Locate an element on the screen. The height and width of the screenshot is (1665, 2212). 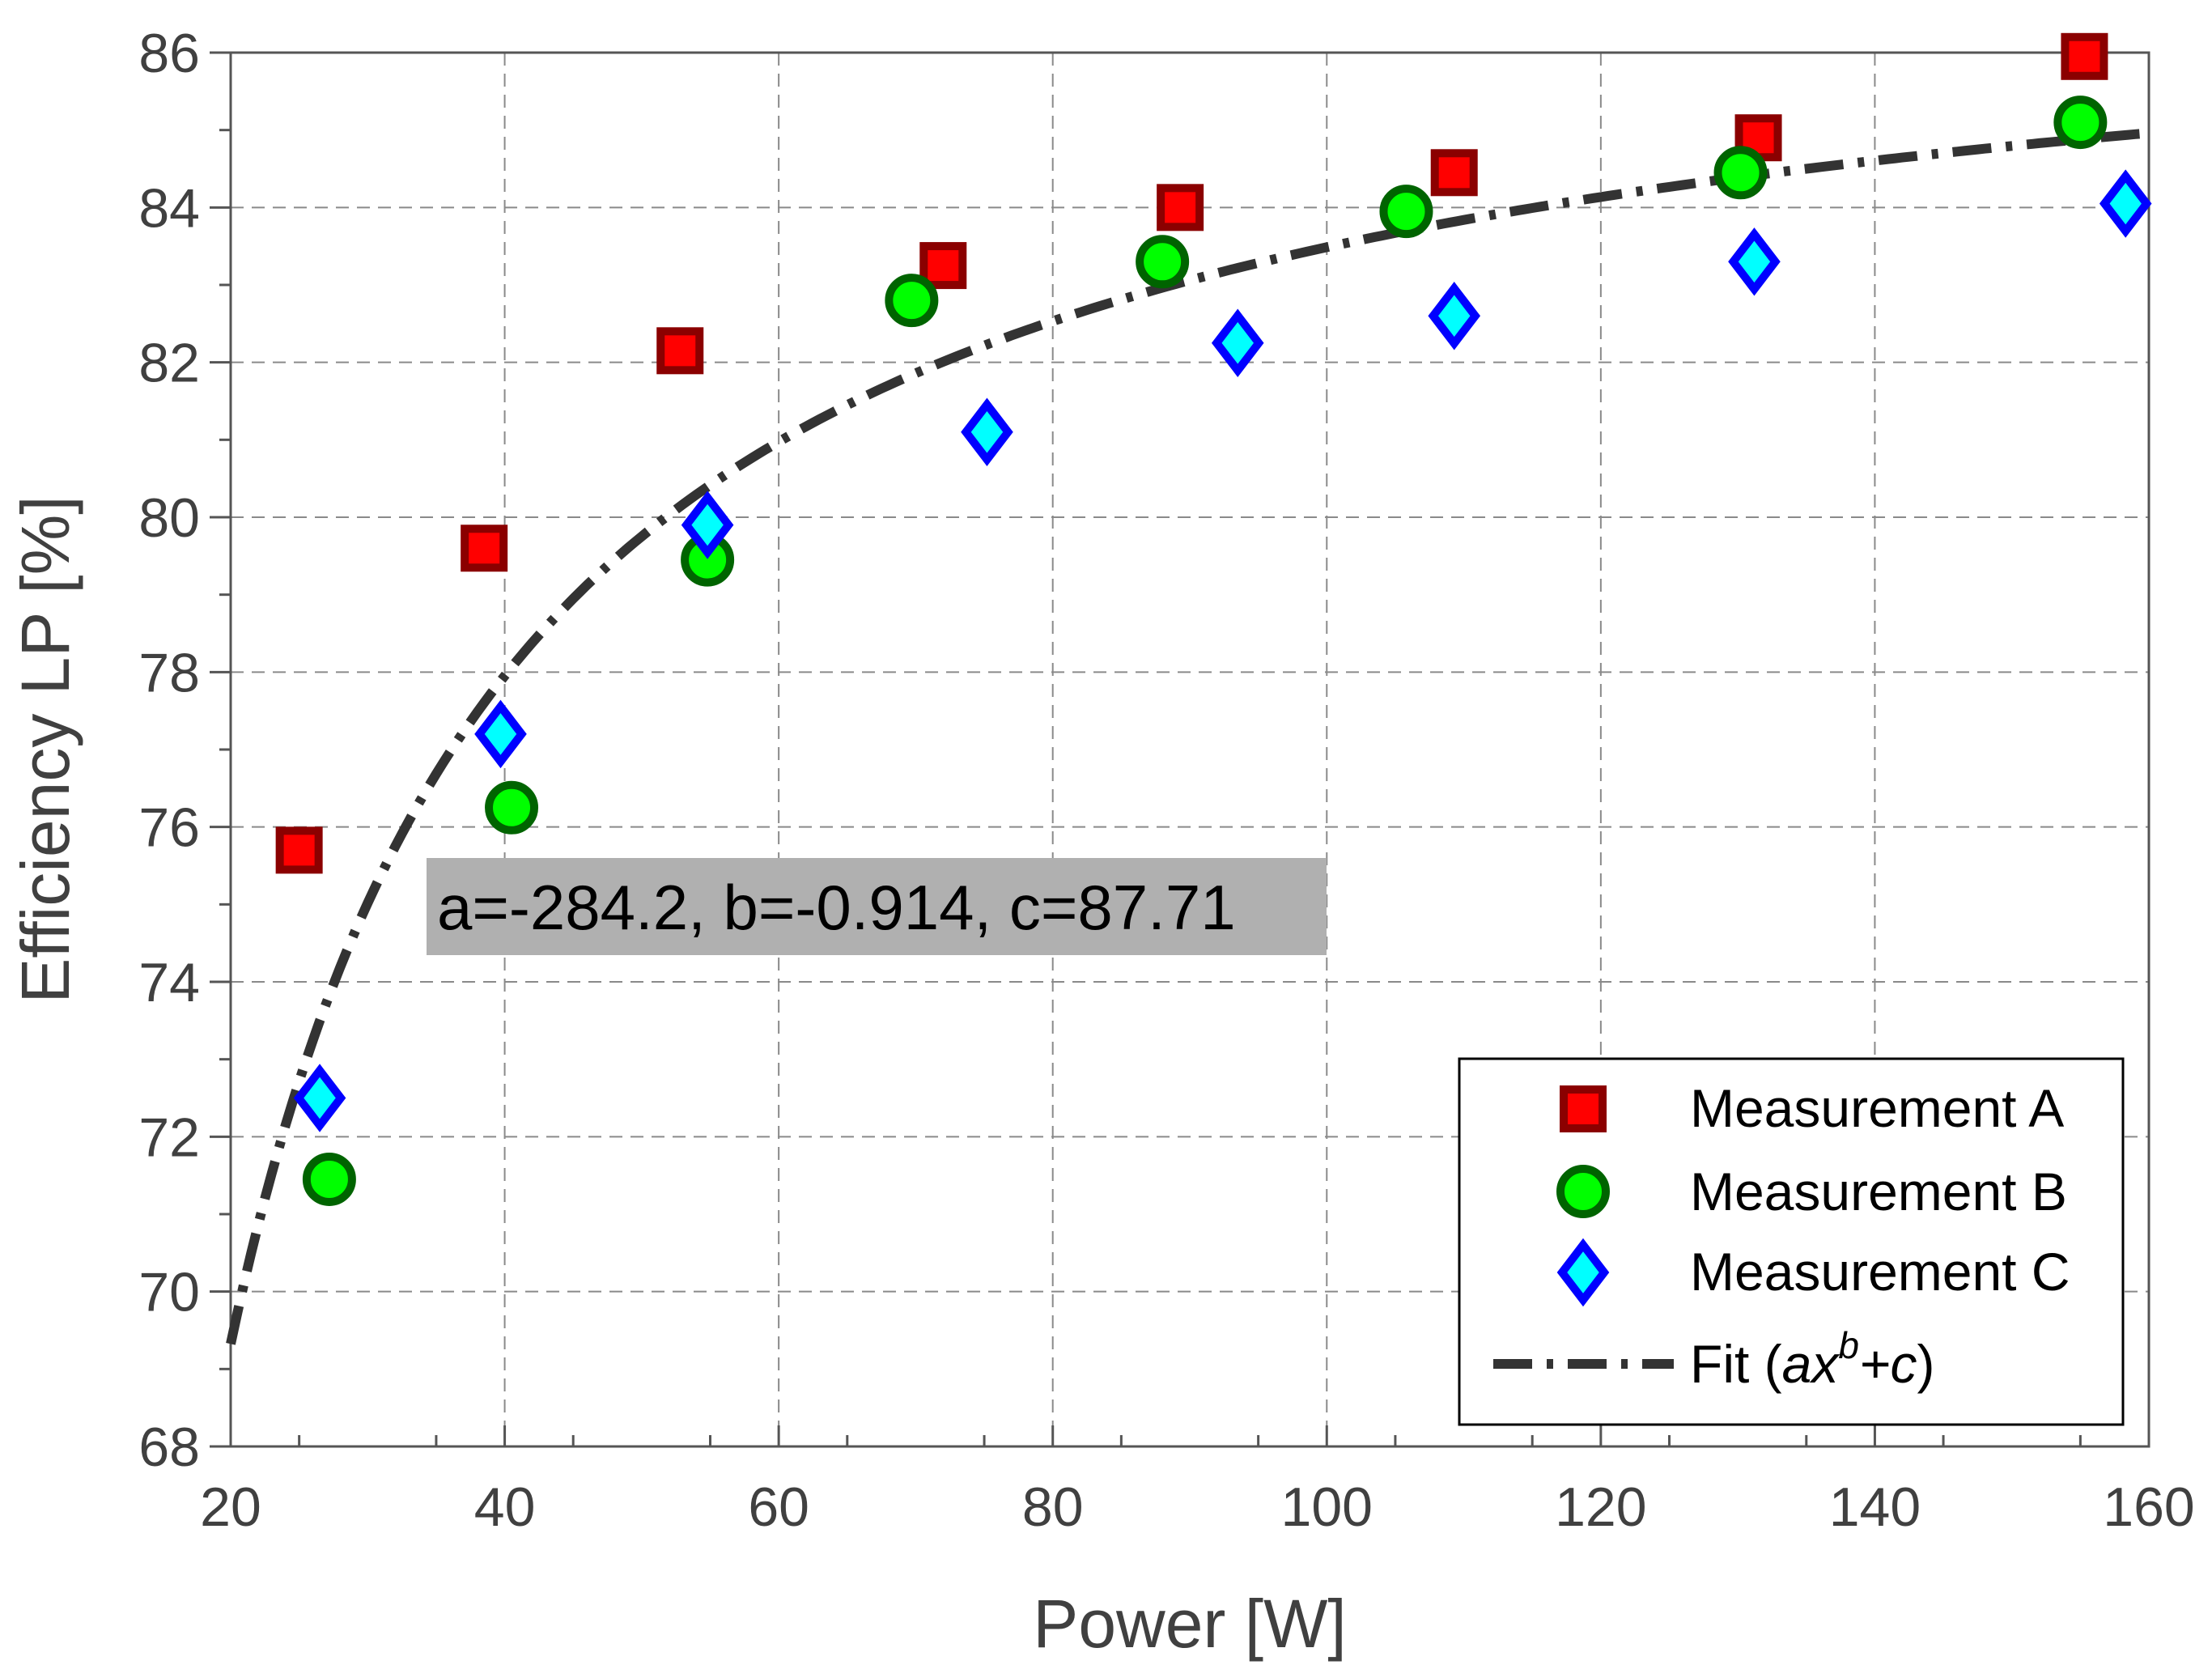
y-tick-label: 74 is located at coordinates (169, 982).